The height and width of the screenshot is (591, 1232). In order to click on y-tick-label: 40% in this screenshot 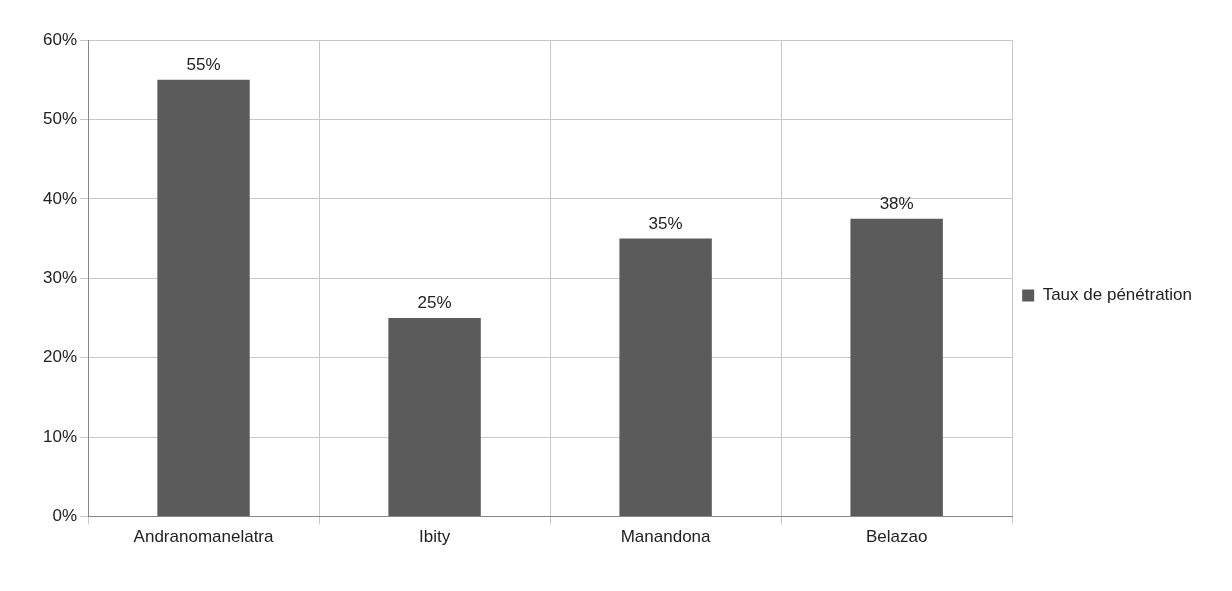, I will do `click(60, 198)`.